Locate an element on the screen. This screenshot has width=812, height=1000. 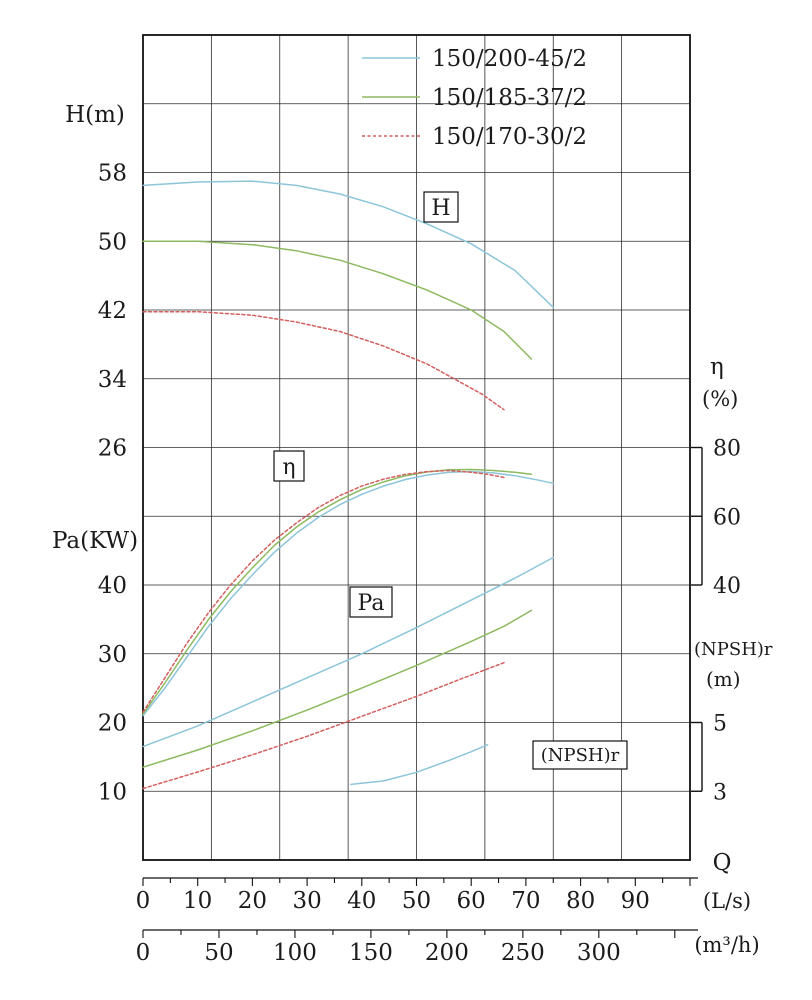
axis-title-Q: Q is located at coordinates (722, 863).